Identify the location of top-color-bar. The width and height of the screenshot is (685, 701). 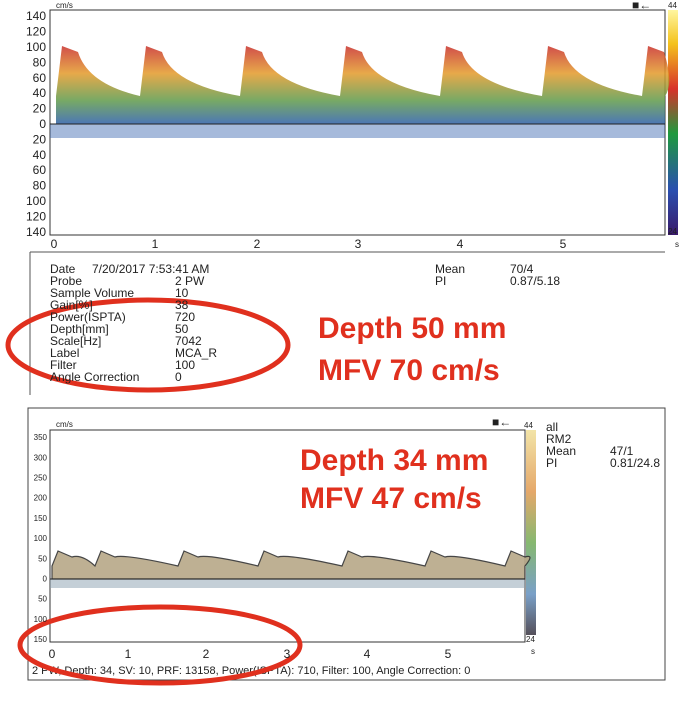
(673, 122).